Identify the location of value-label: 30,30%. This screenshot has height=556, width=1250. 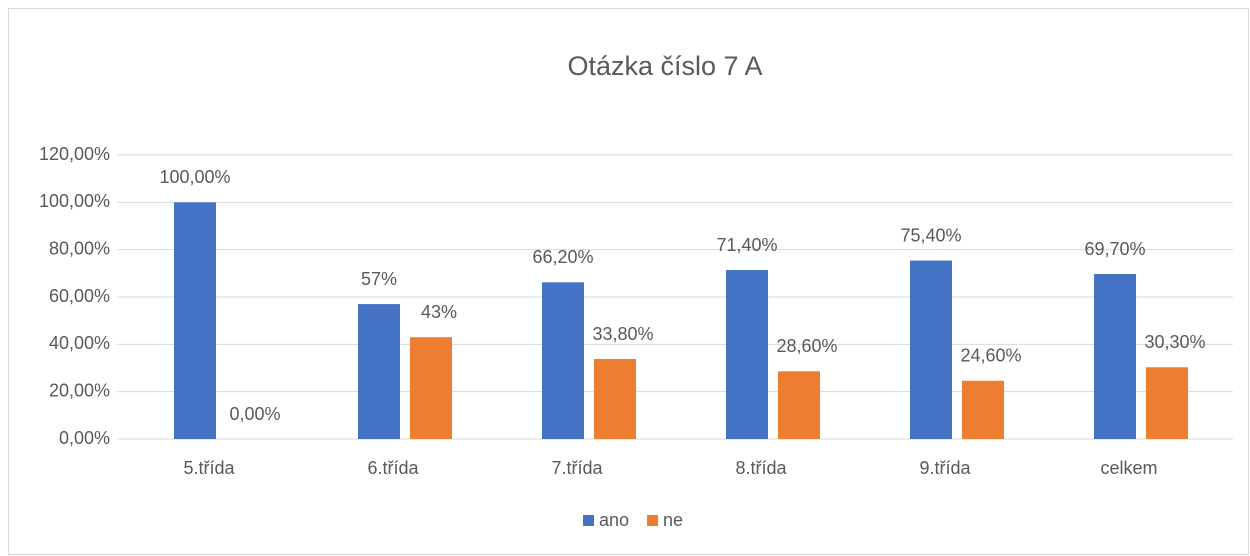
(1174, 342).